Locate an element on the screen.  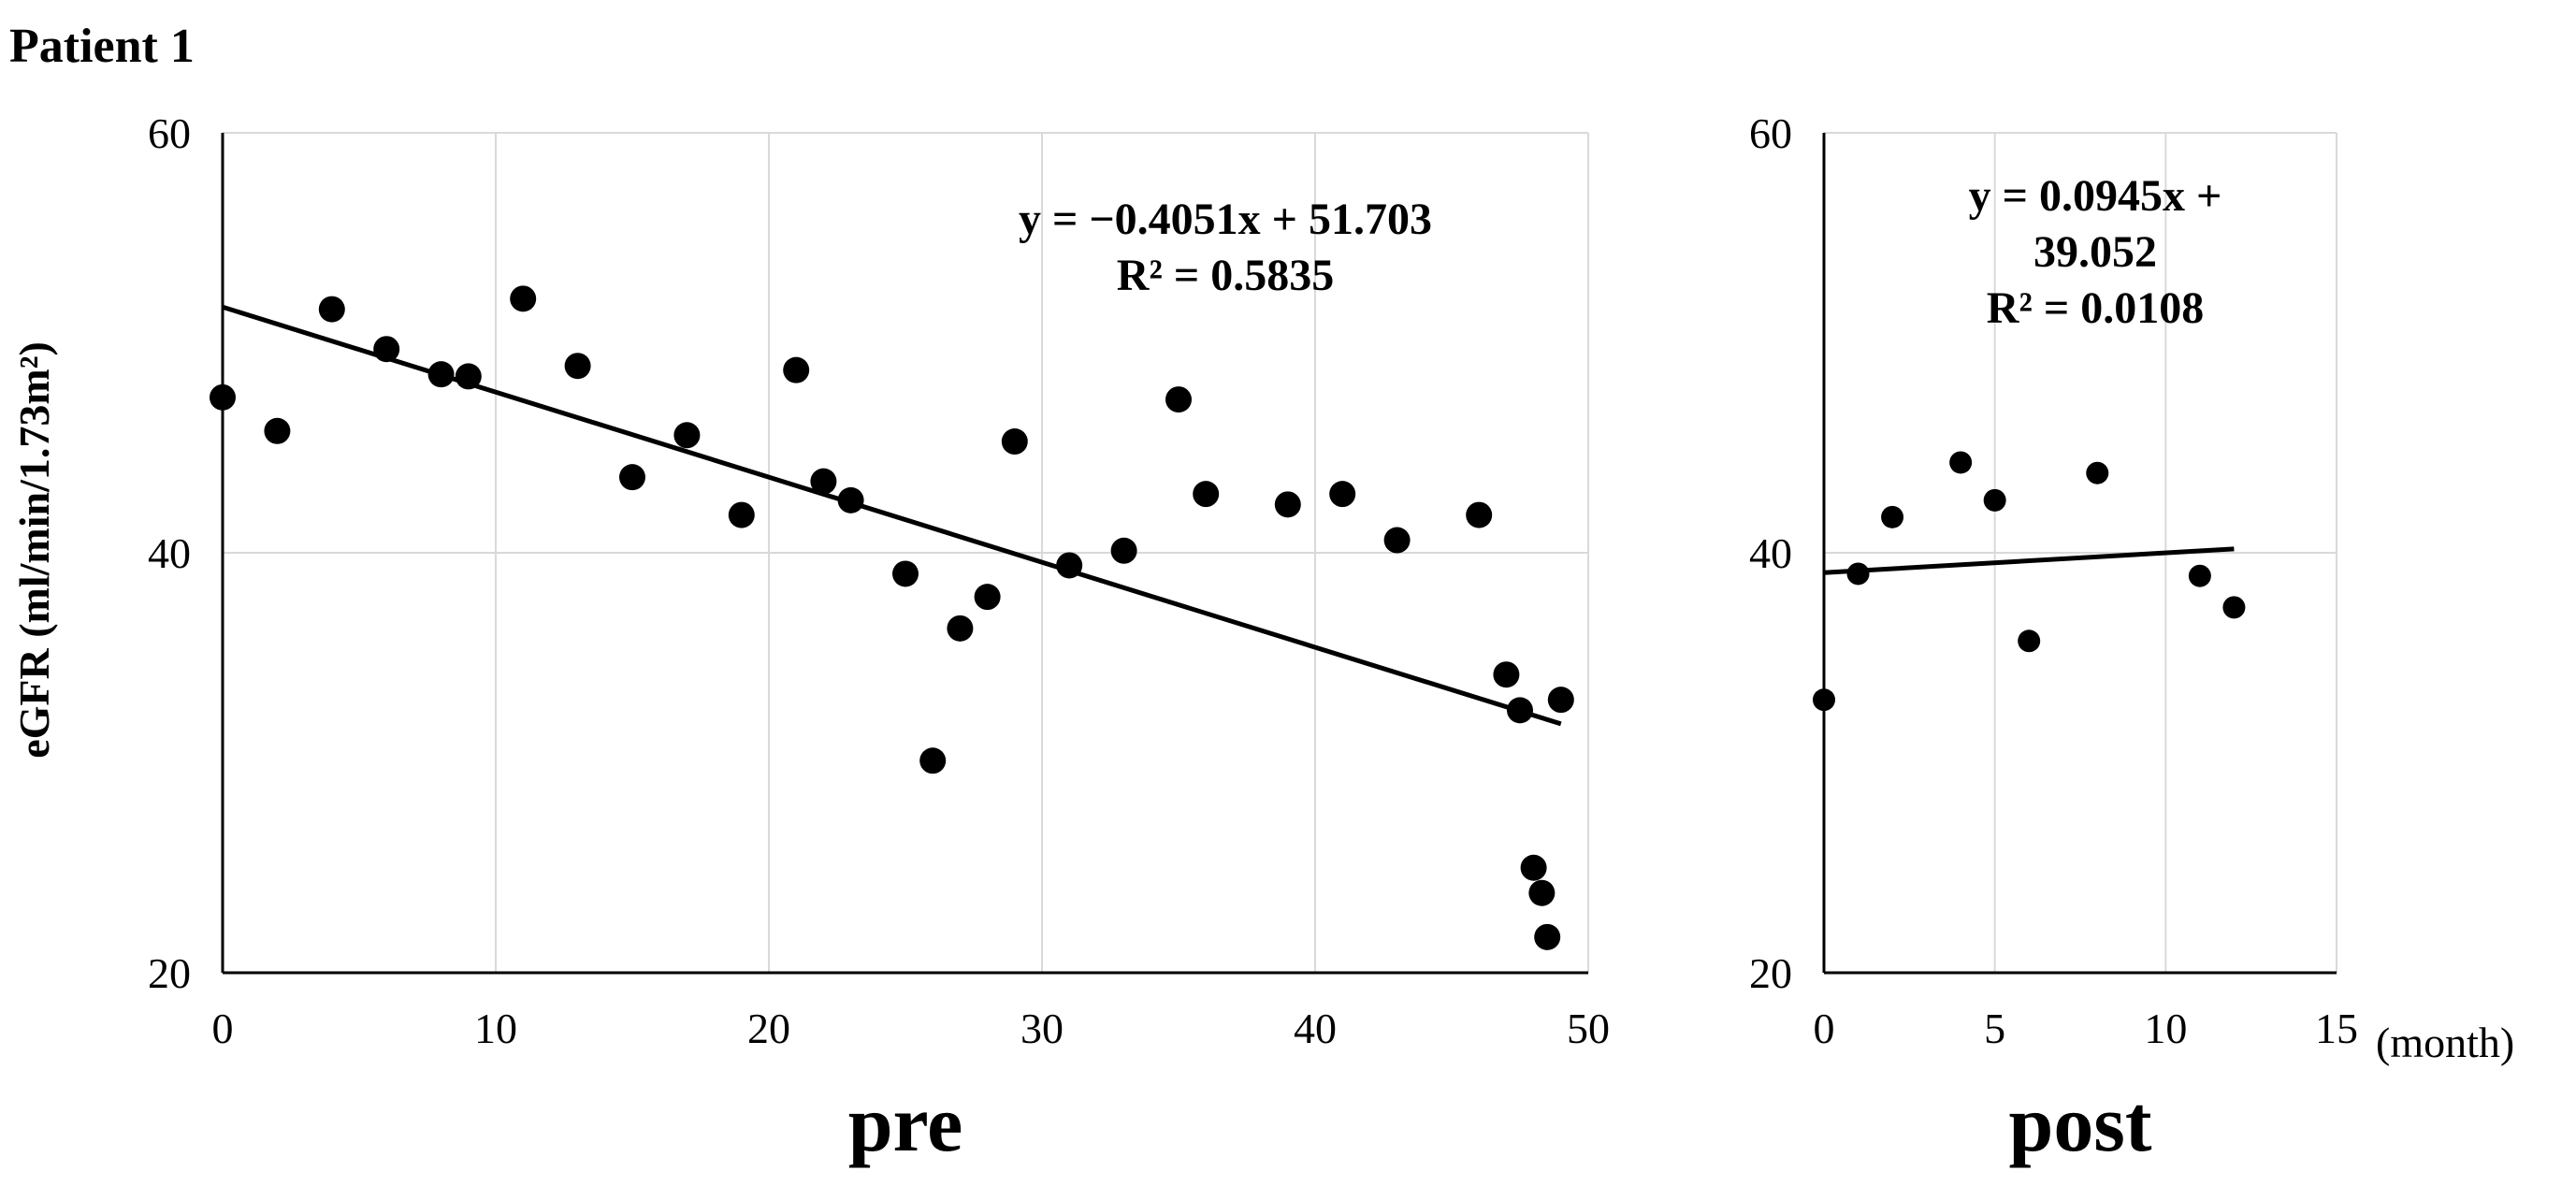
post-x-tick-label: 15 is located at coordinates (2336, 1028).